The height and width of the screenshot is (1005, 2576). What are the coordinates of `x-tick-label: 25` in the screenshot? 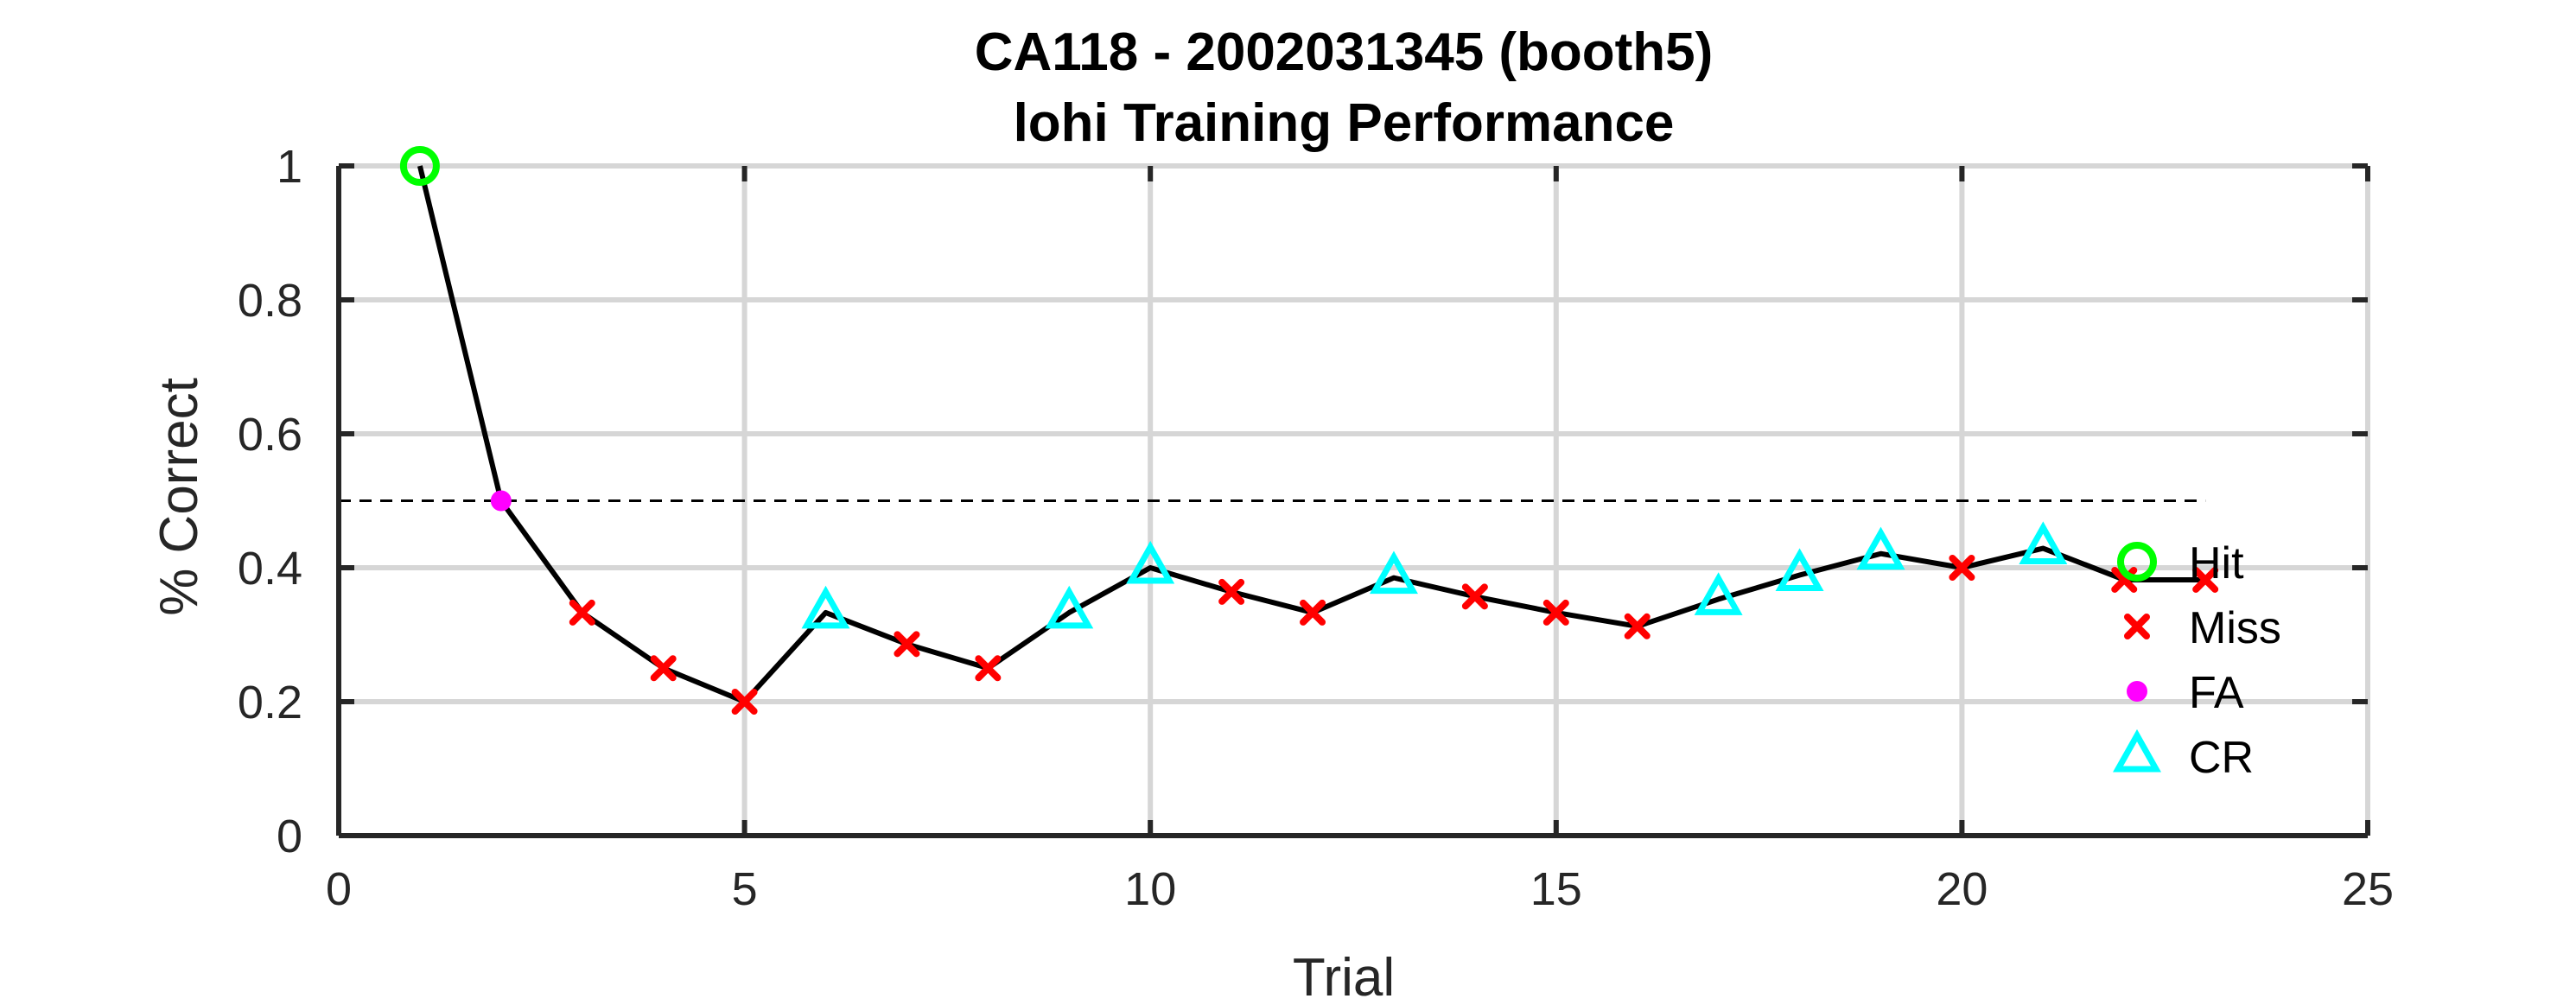 It's located at (2368, 889).